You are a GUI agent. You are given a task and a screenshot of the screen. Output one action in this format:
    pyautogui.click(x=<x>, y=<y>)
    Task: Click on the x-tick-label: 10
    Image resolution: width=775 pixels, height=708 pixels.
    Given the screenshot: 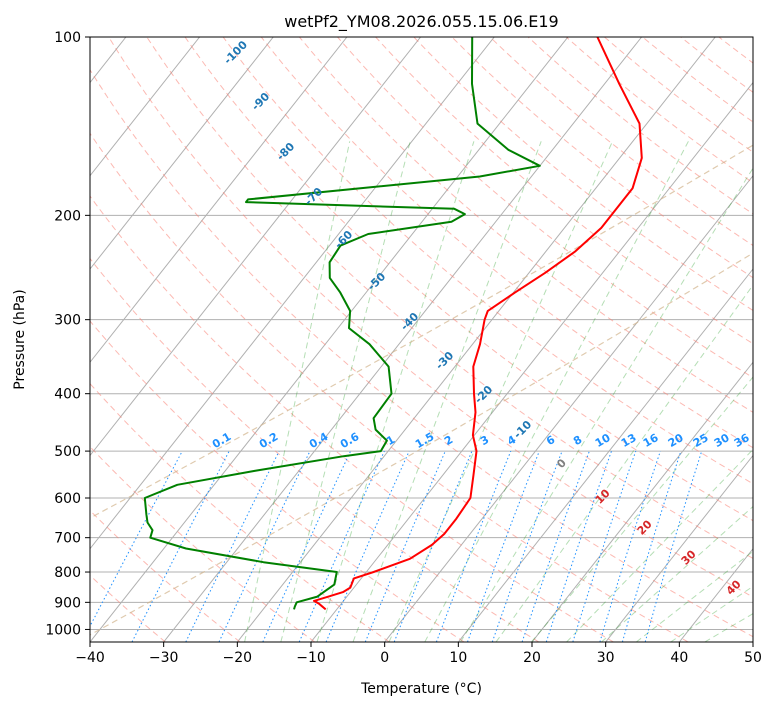 What is the action you would take?
    pyautogui.click(x=458, y=658)
    